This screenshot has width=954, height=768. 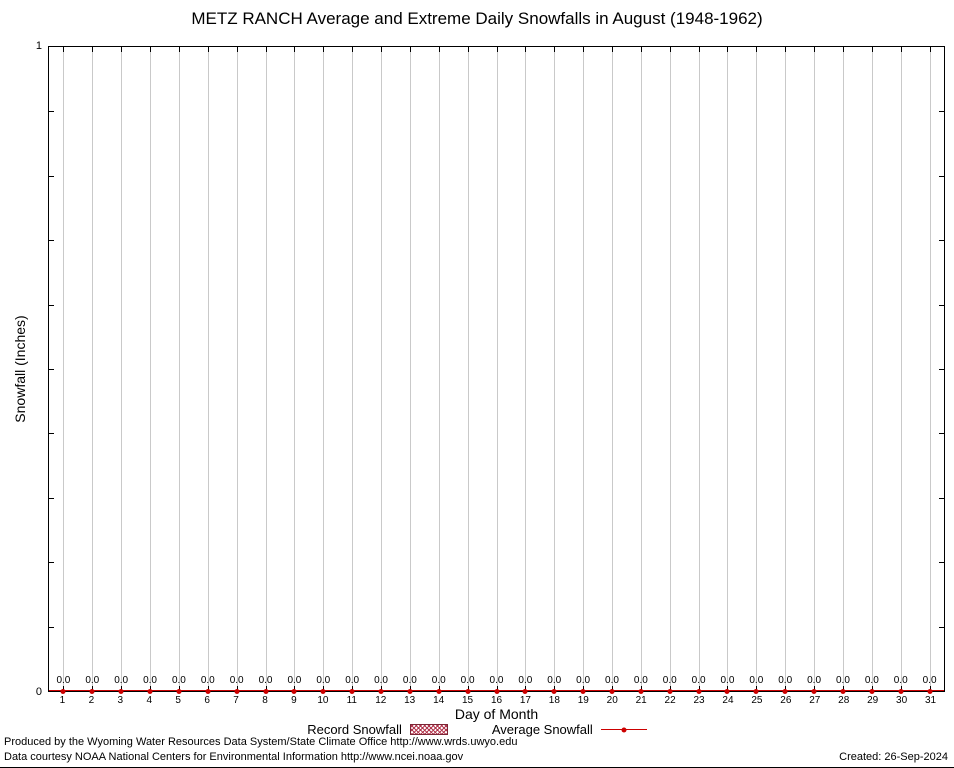 I want to click on day-tick-label: 17, so click(x=525, y=700).